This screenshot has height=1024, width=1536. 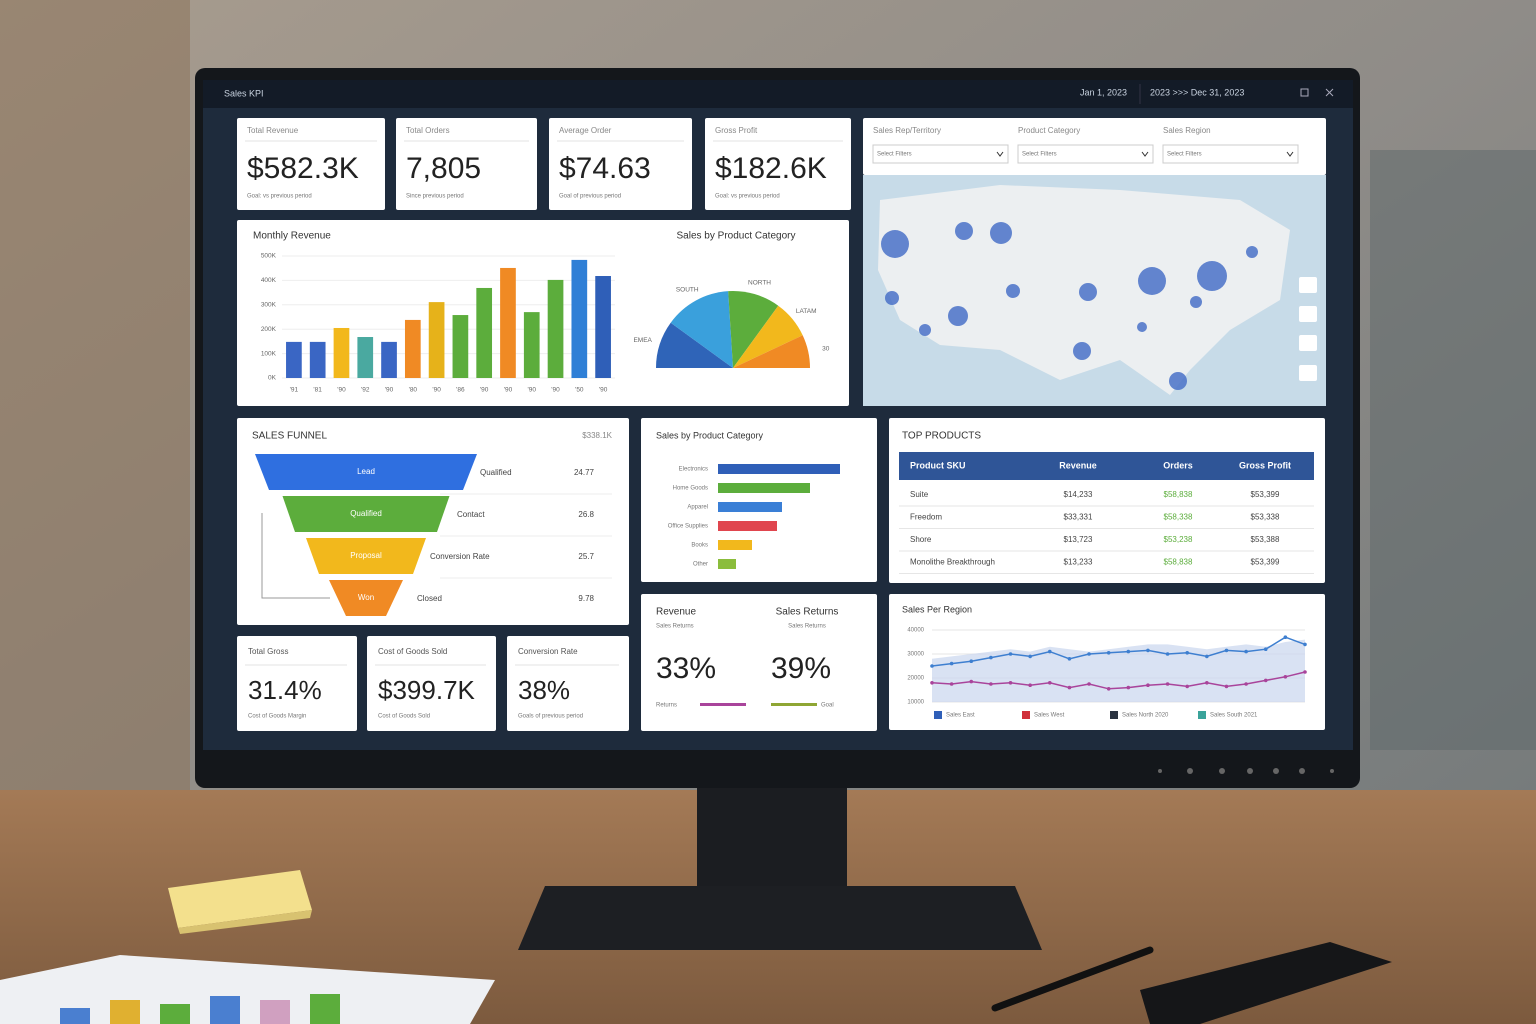 What do you see at coordinates (807, 627) in the screenshot?
I see `returns-sub: Sales Returns` at bounding box center [807, 627].